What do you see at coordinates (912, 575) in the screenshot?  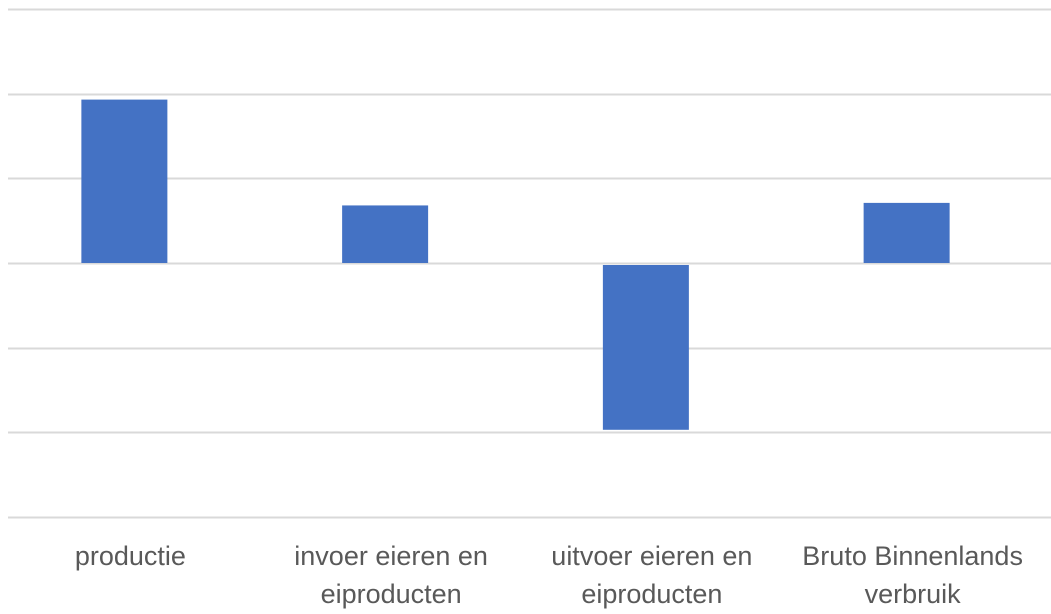 I see `x-tick-label: Bruto Binnenlands verbruik` at bounding box center [912, 575].